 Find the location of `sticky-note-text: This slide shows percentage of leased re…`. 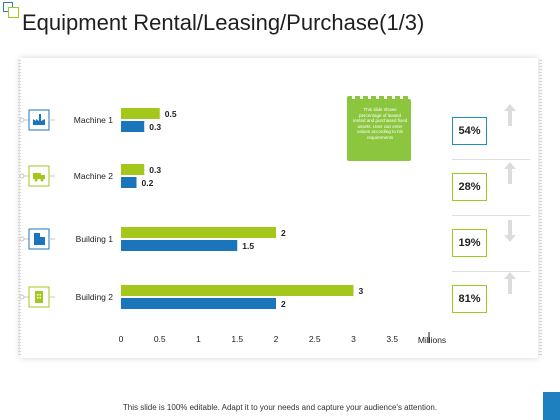

sticky-note-text: This slide shows percentage of leased re… is located at coordinates (380, 123).